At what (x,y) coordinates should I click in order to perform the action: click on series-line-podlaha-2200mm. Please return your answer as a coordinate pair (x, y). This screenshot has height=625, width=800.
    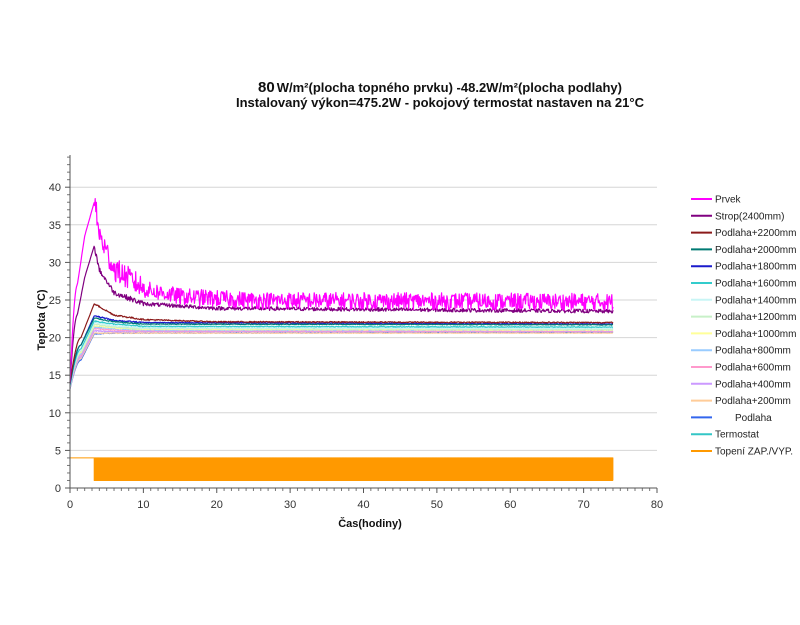
    Looking at the image, I should click on (341, 343).